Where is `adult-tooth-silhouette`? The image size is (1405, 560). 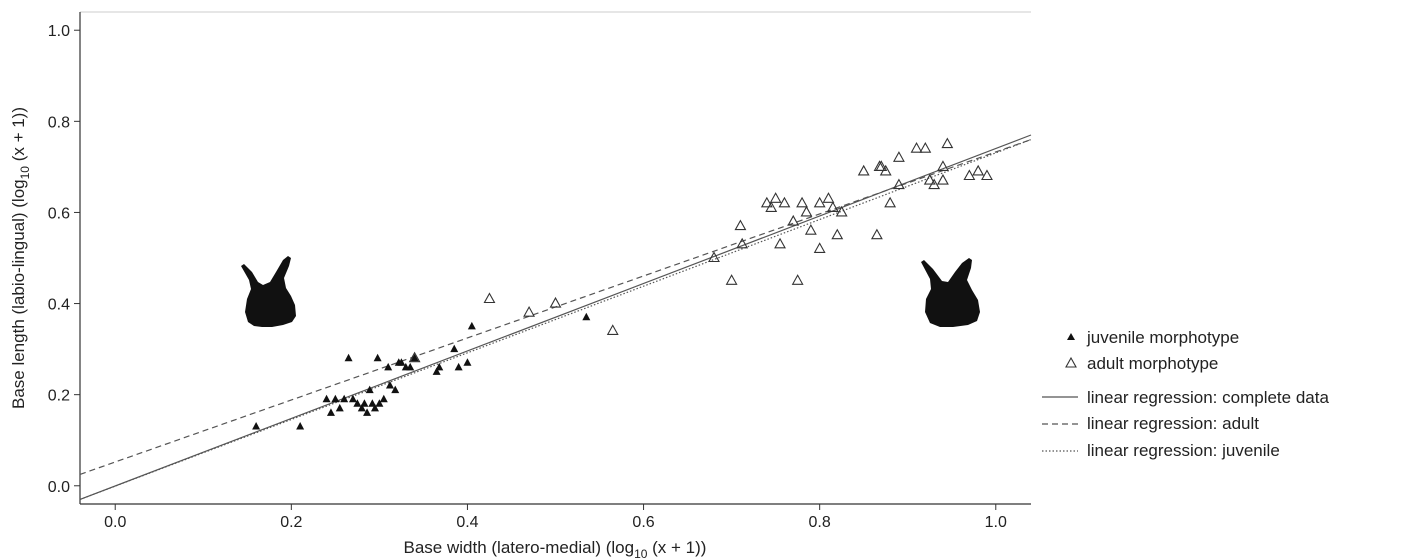
adult-tooth-silhouette is located at coordinates (950, 292).